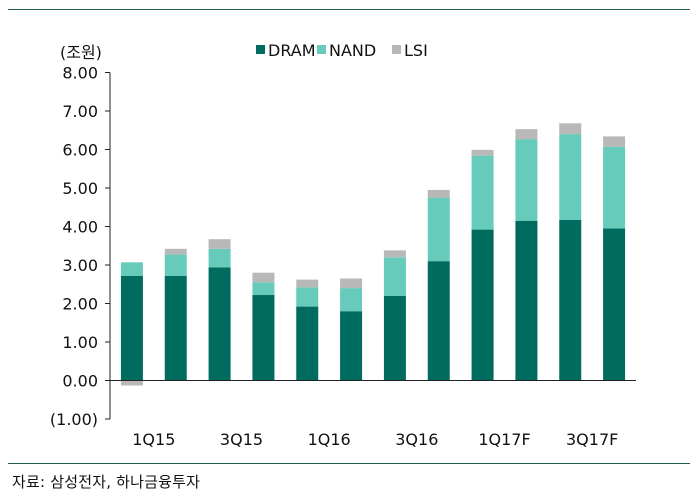  I want to click on bar-nand-1q17f, so click(482, 192).